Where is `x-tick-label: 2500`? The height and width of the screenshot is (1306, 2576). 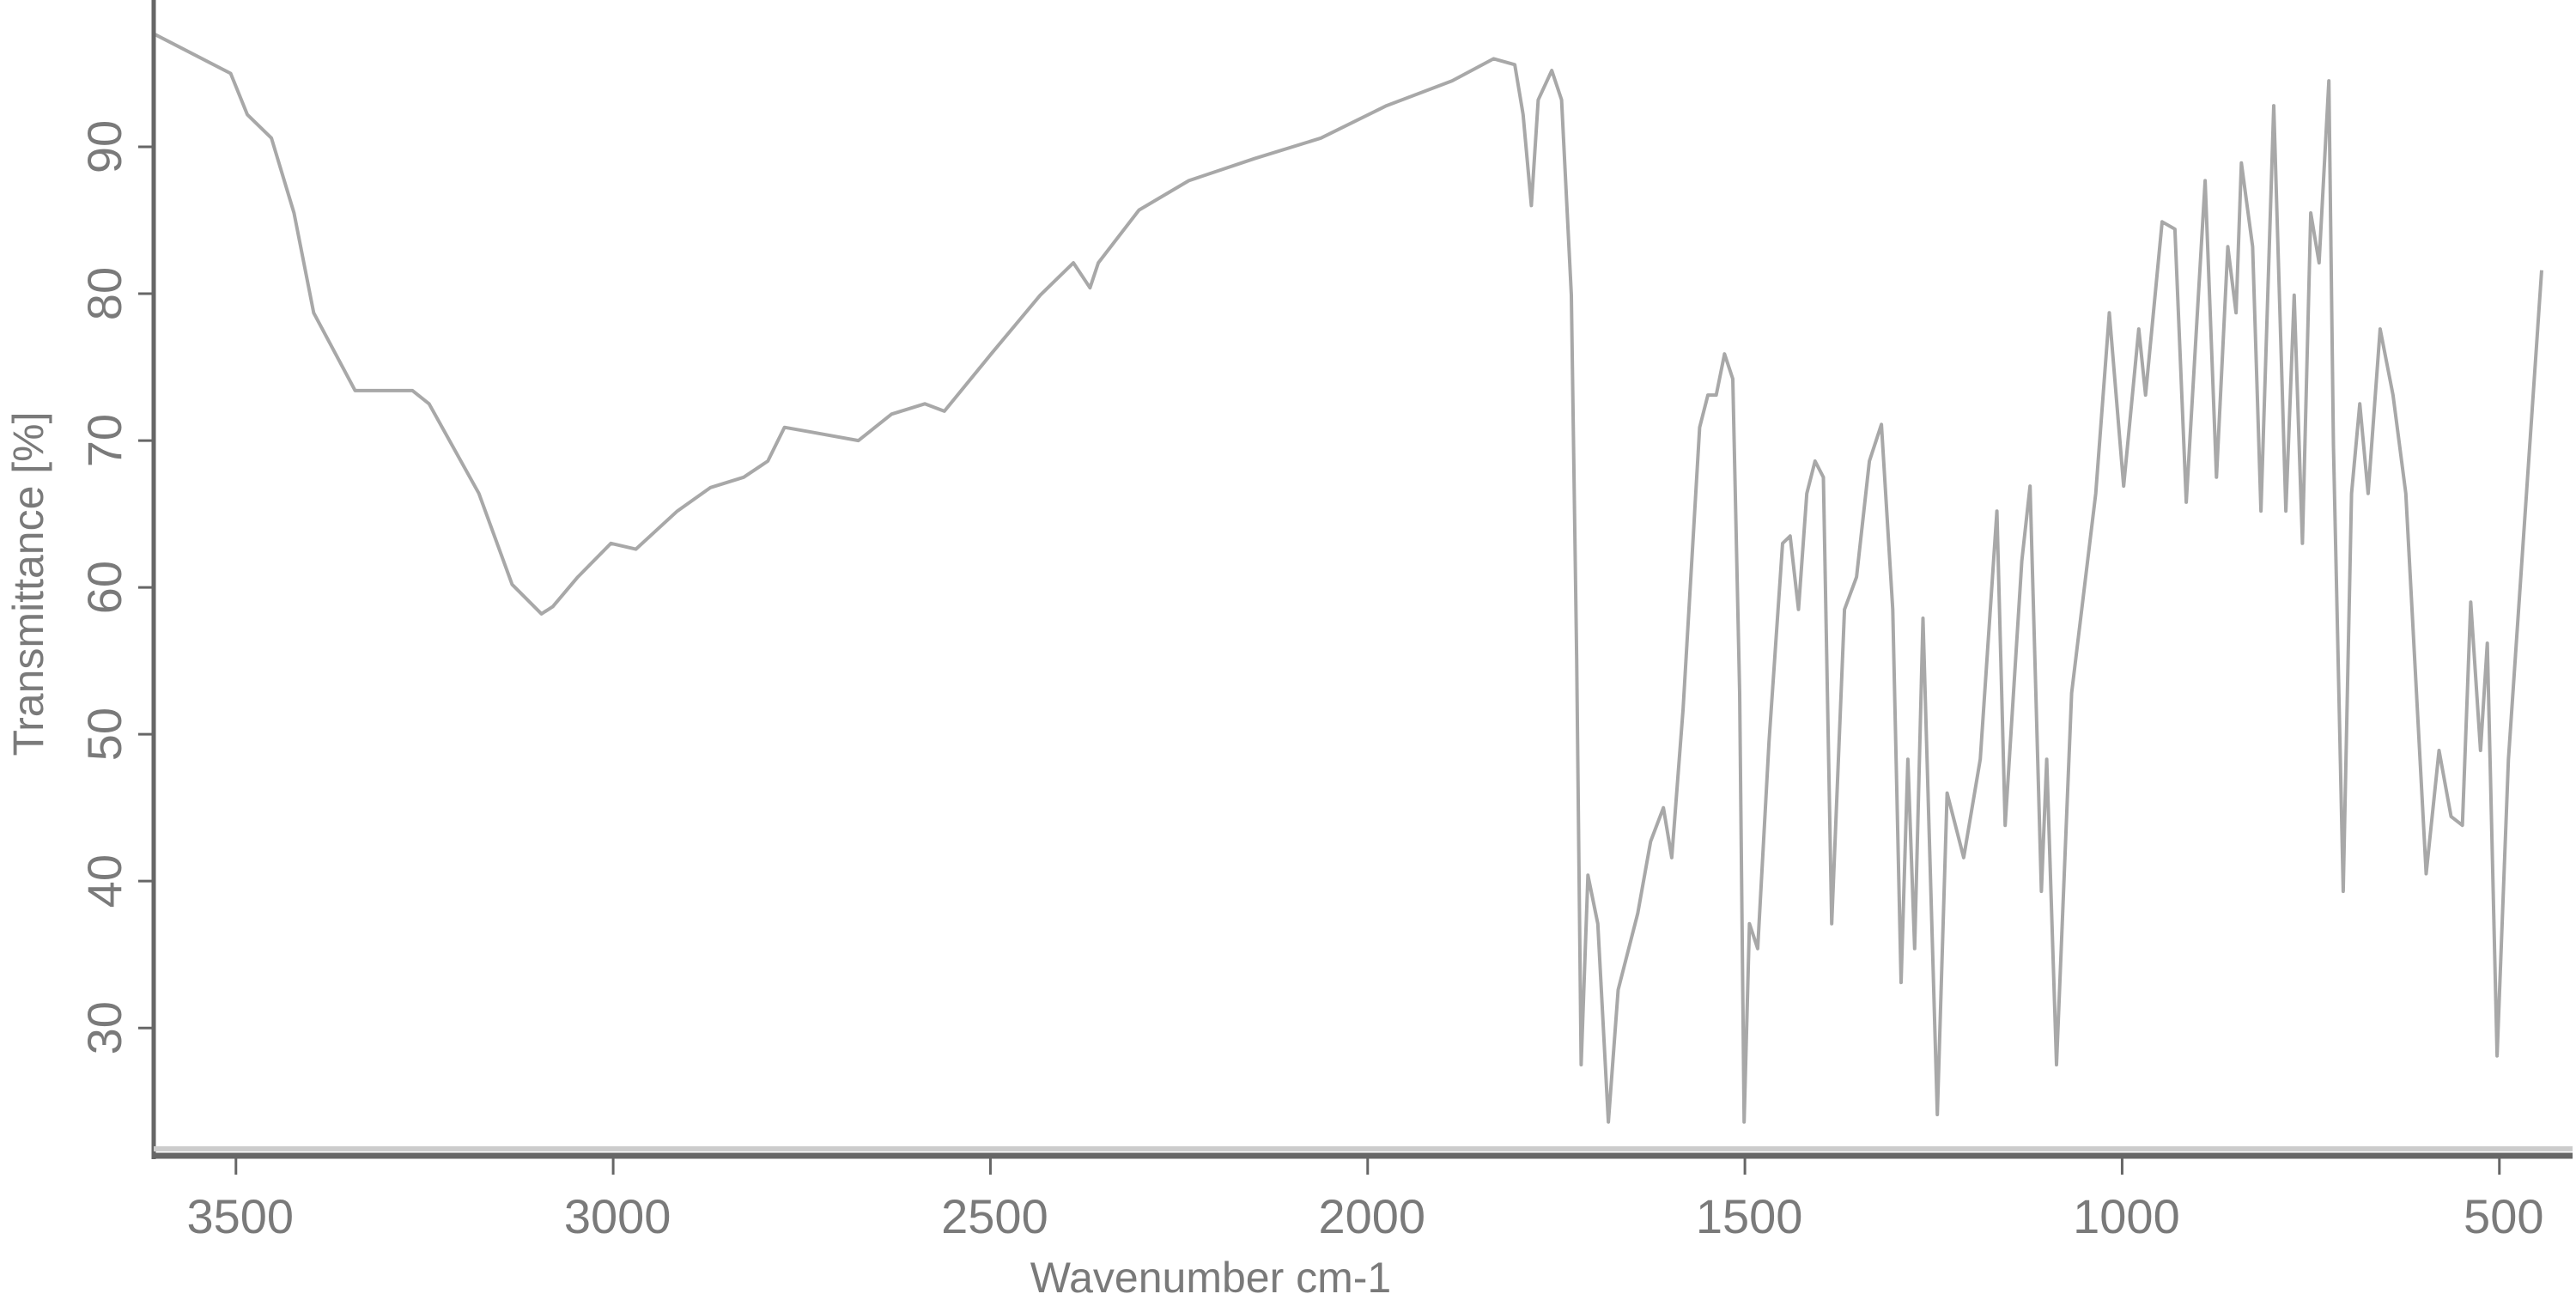
x-tick-label: 2500 is located at coordinates (995, 1216).